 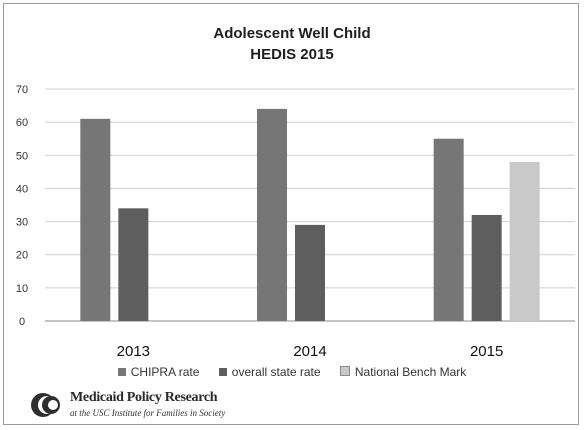 What do you see at coordinates (309, 351) in the screenshot?
I see `x-tick-label: 2014` at bounding box center [309, 351].